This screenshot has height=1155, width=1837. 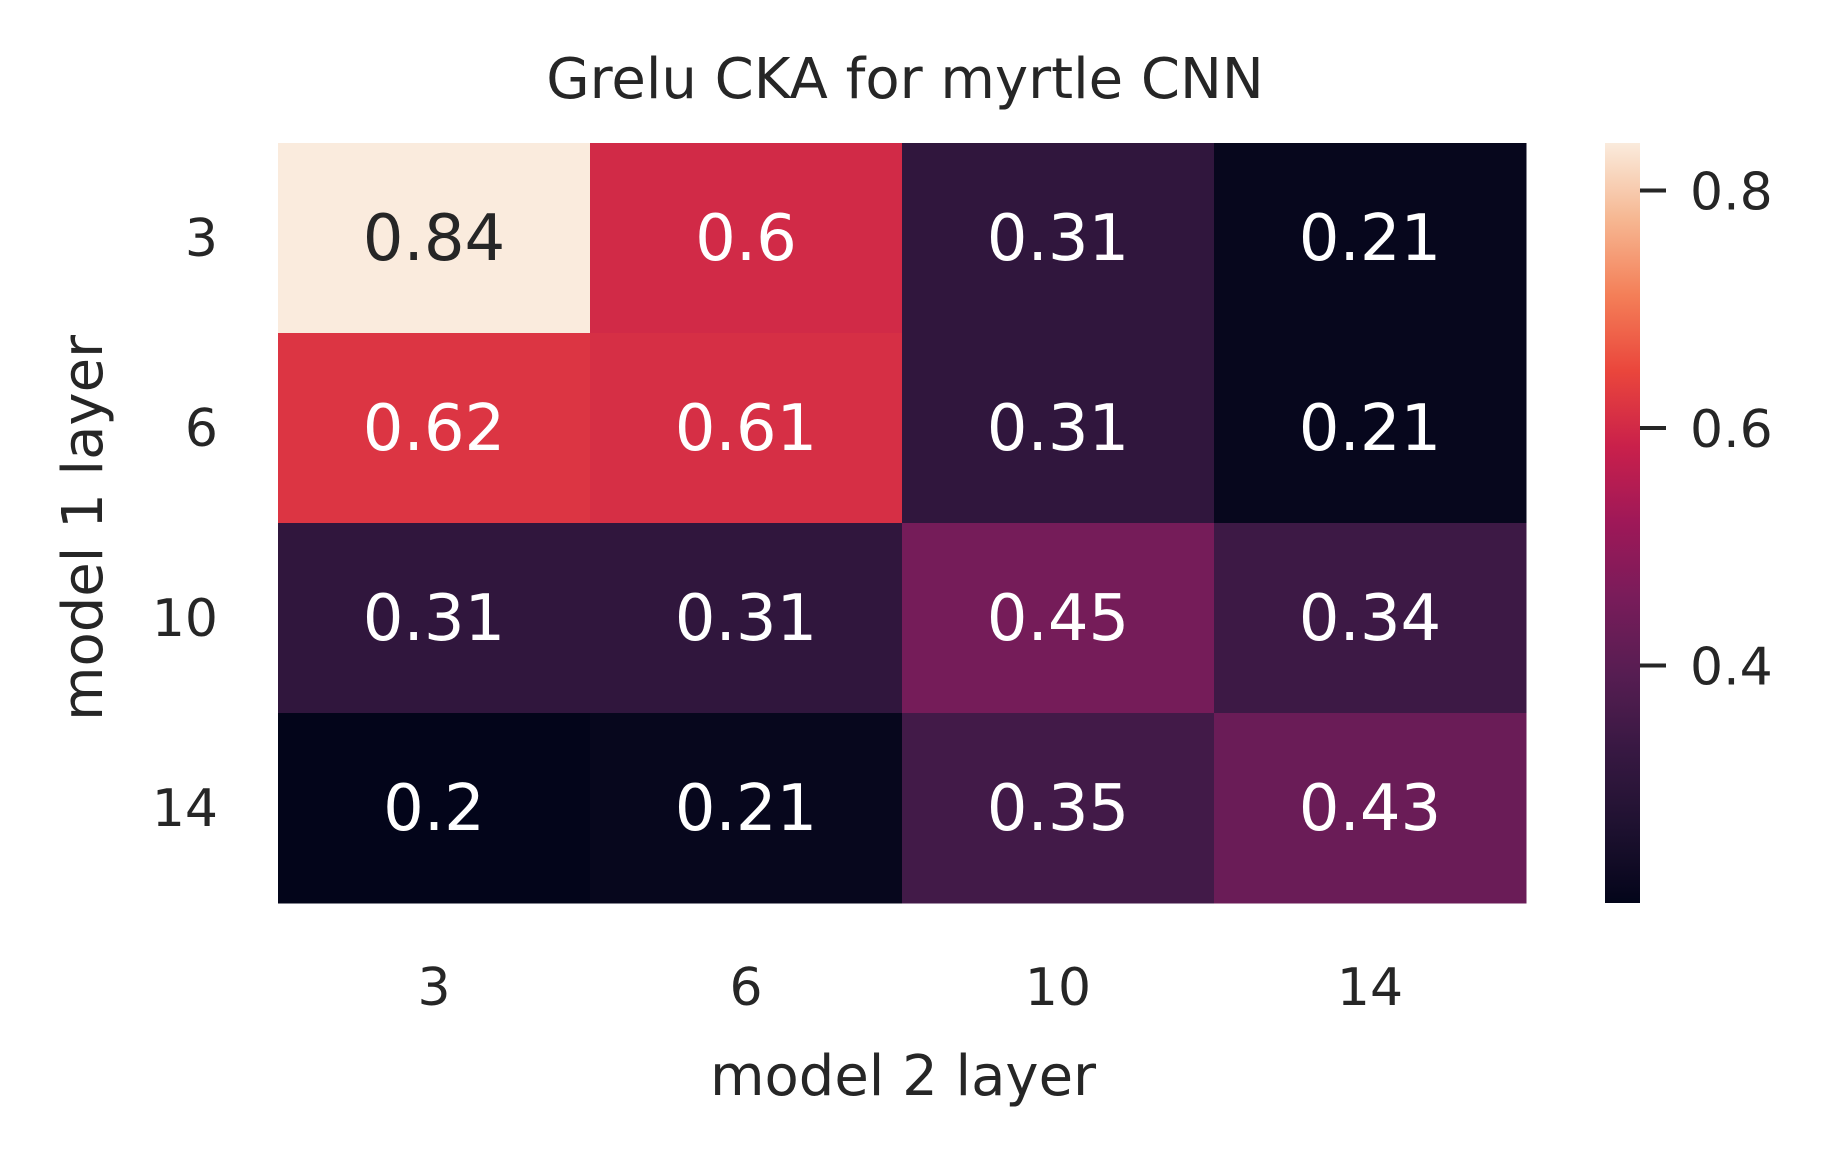 I want to click on cell-annotation: 0.35, so click(x=1058, y=809).